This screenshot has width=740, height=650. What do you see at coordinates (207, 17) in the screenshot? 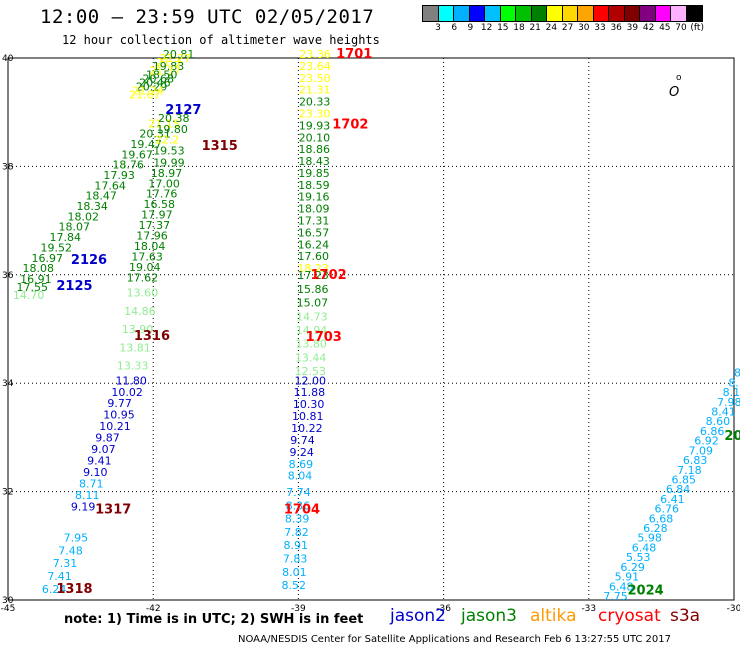
I see `page-title: 12:00 – 23:59 UTC 02/05/2017` at bounding box center [207, 17].